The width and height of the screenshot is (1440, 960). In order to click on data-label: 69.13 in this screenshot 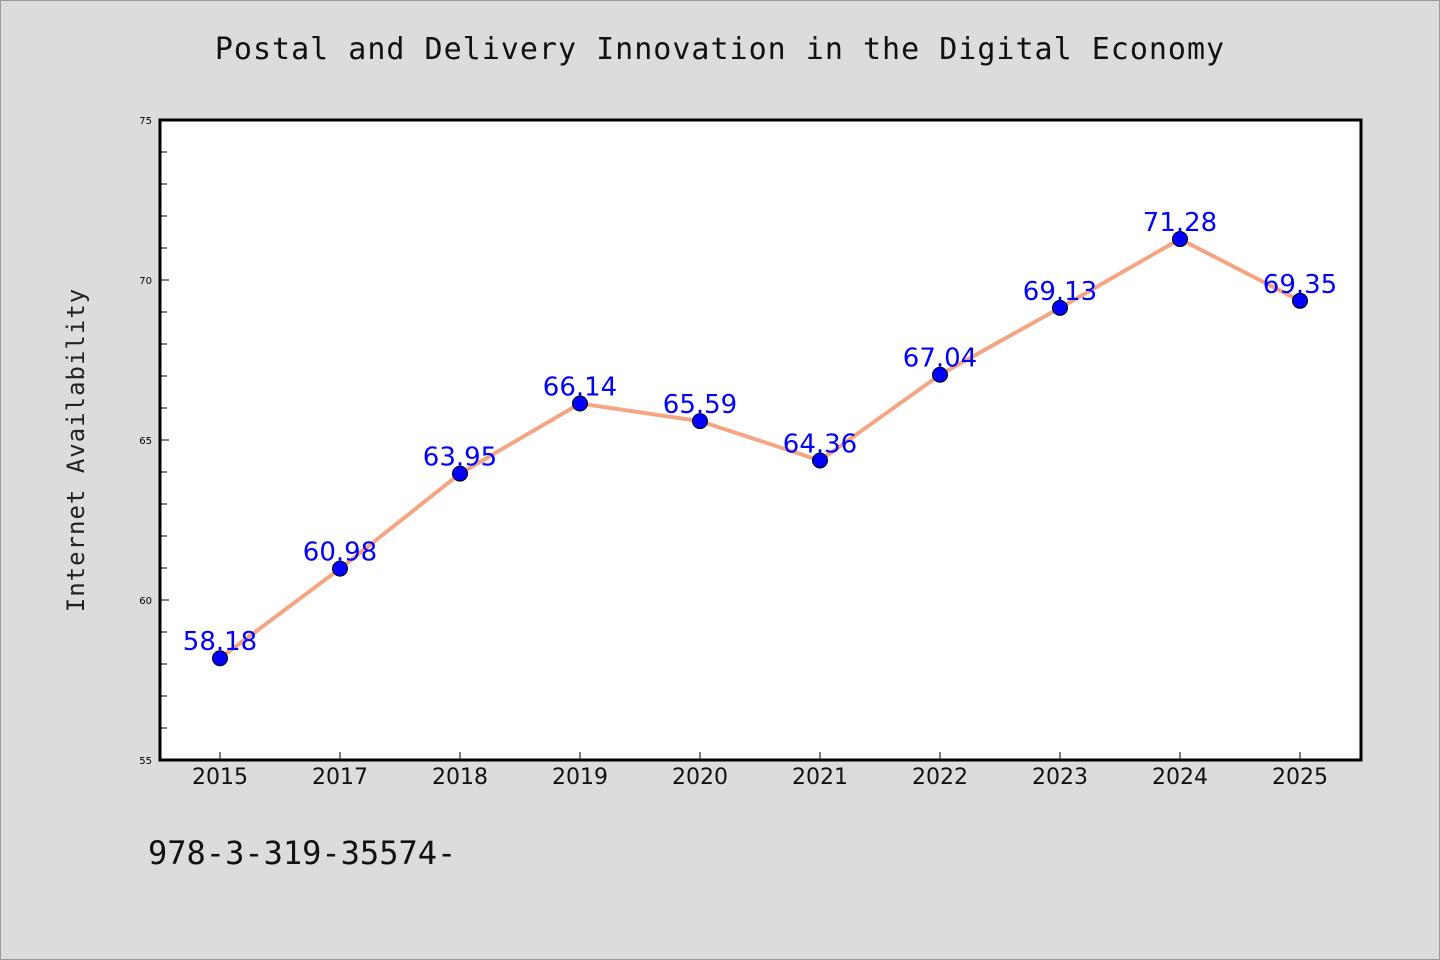, I will do `click(1060, 292)`.